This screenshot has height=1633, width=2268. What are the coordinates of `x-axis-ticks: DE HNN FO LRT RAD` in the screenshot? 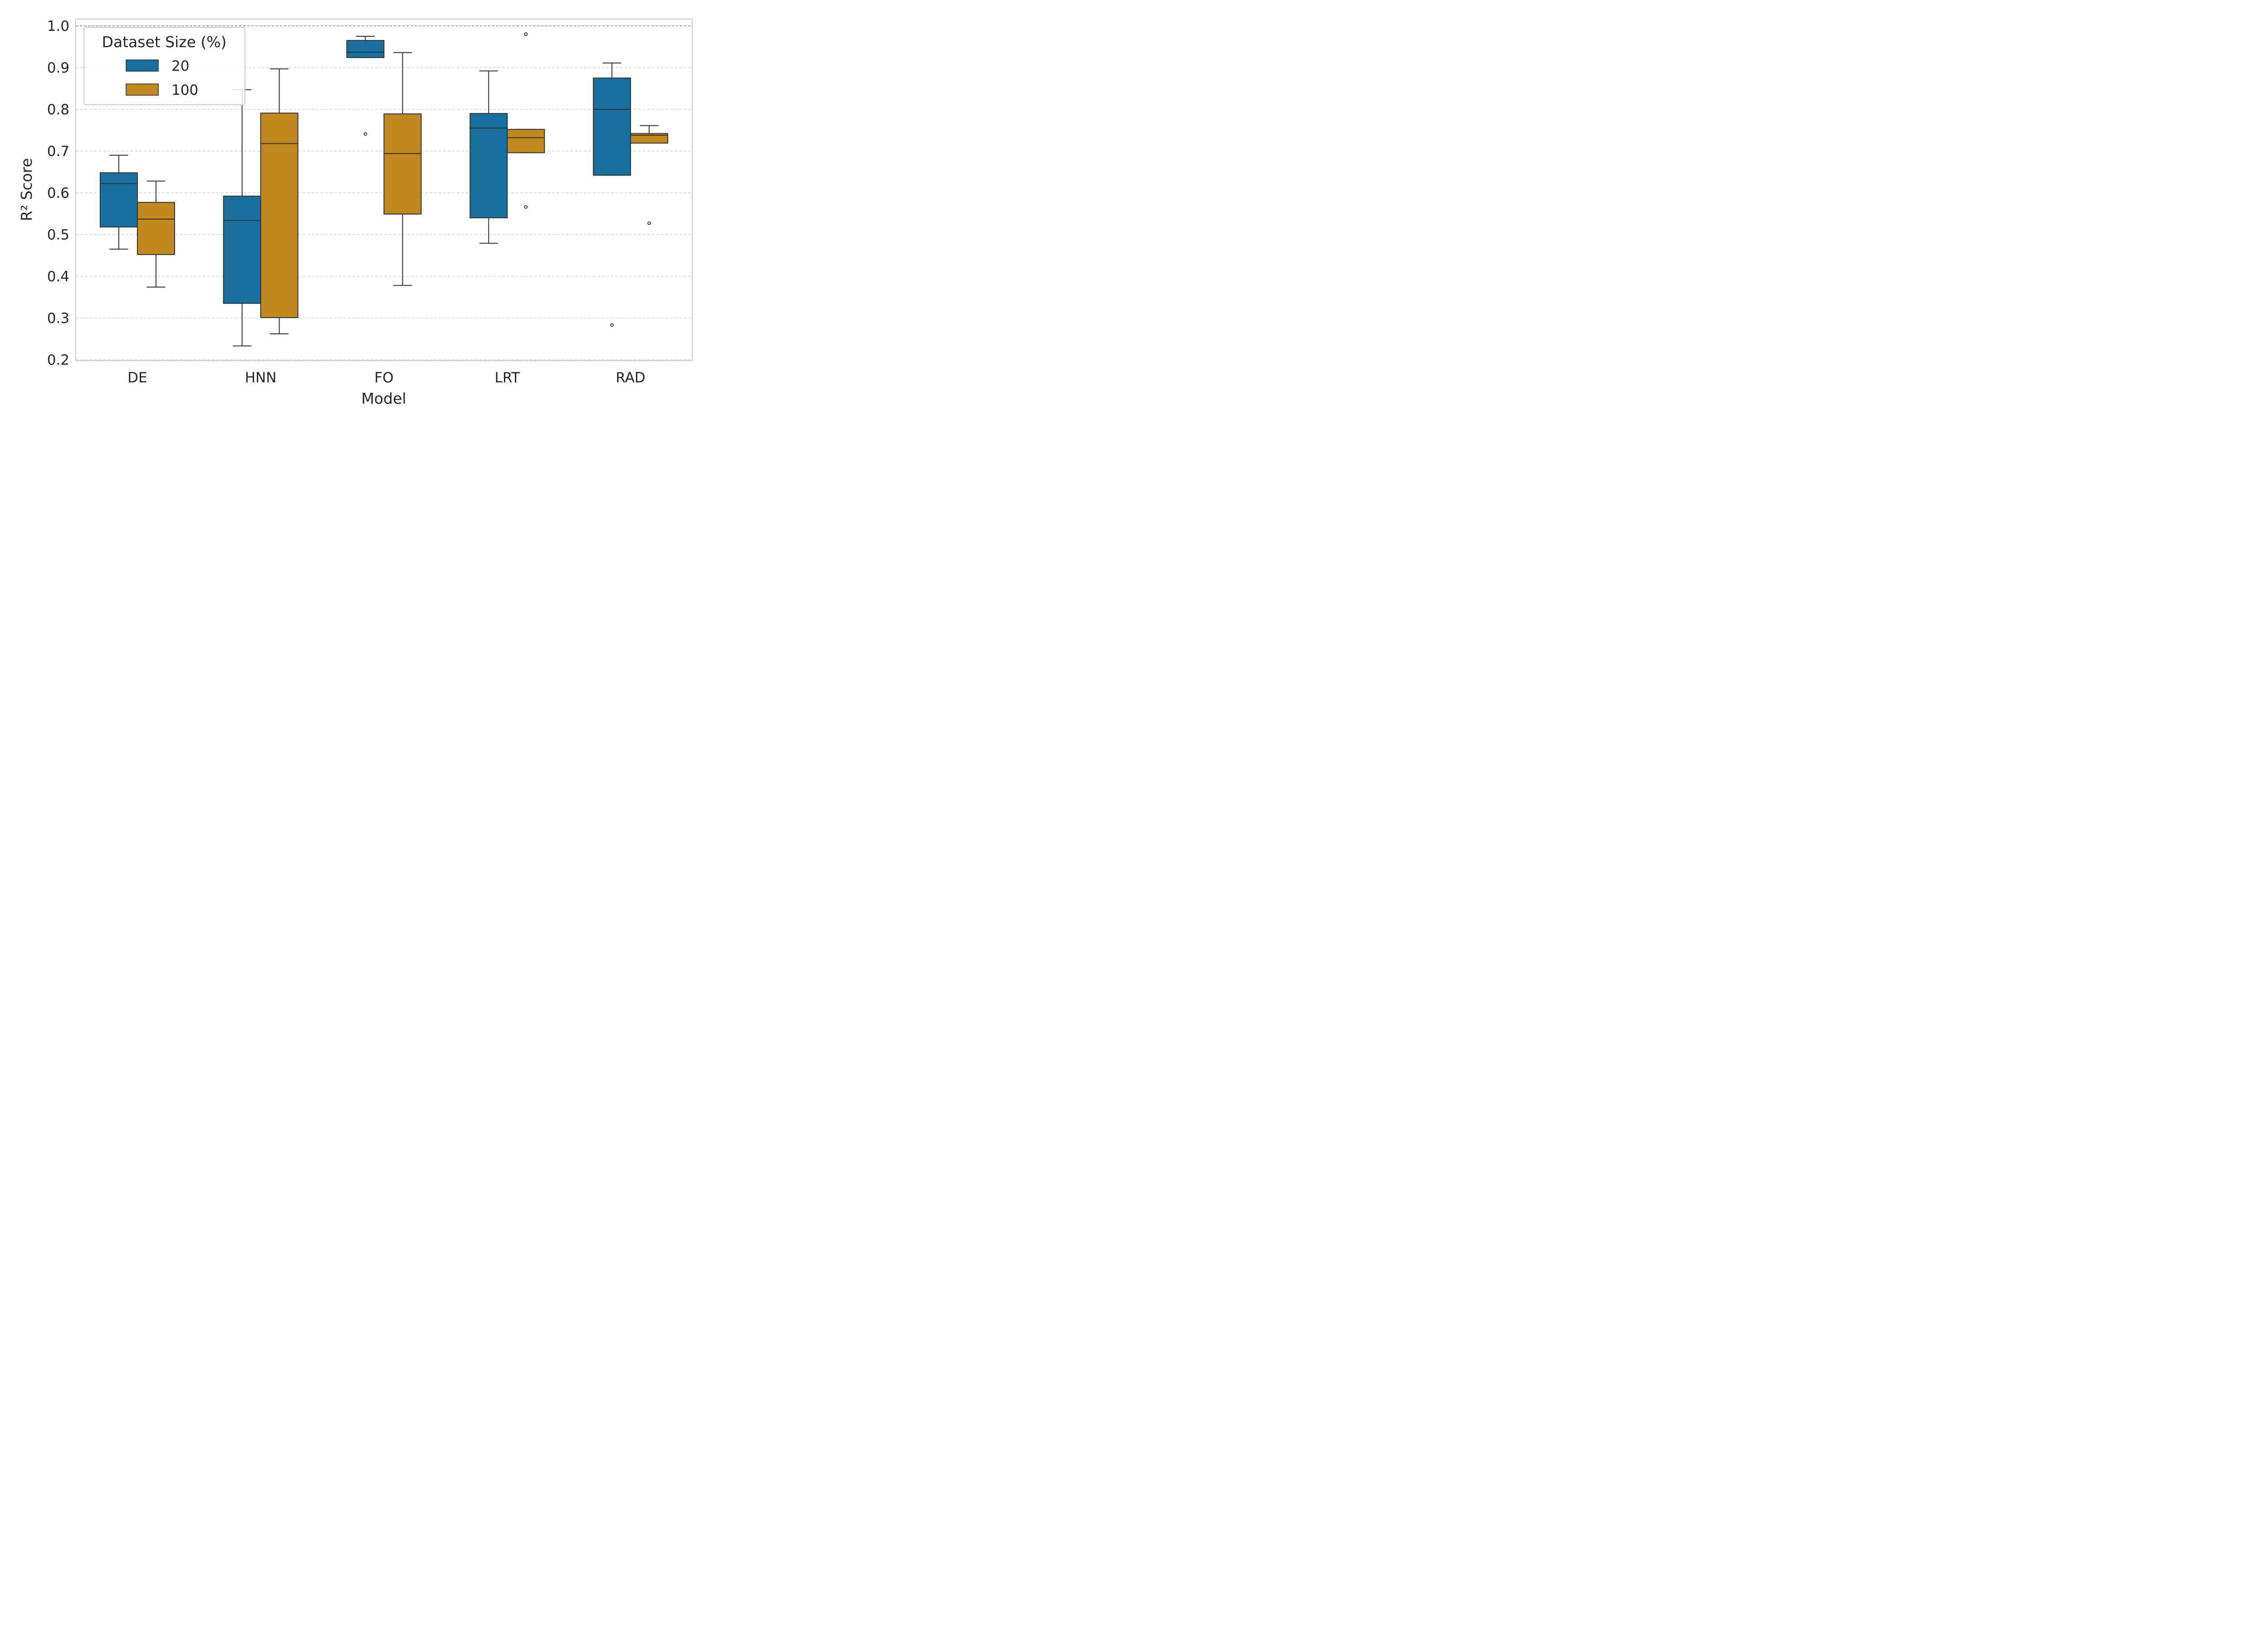 It's located at (386, 378).